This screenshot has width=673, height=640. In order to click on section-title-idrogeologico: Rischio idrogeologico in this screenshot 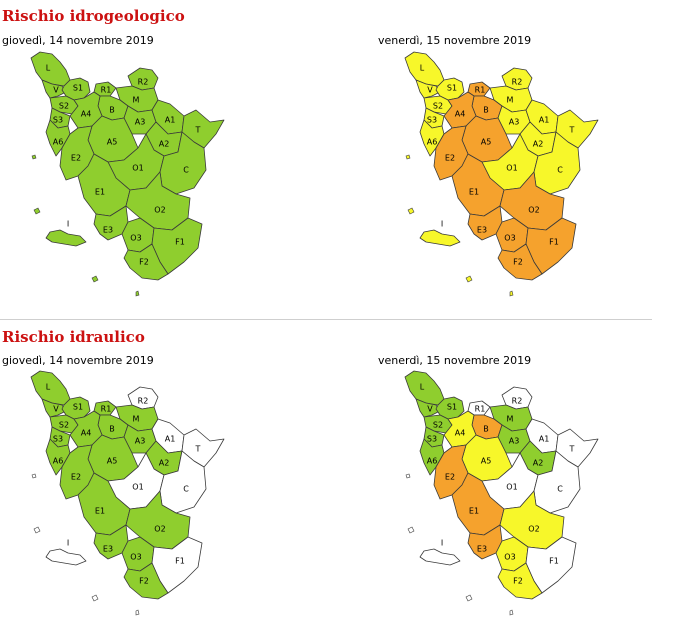, I will do `click(93, 16)`.